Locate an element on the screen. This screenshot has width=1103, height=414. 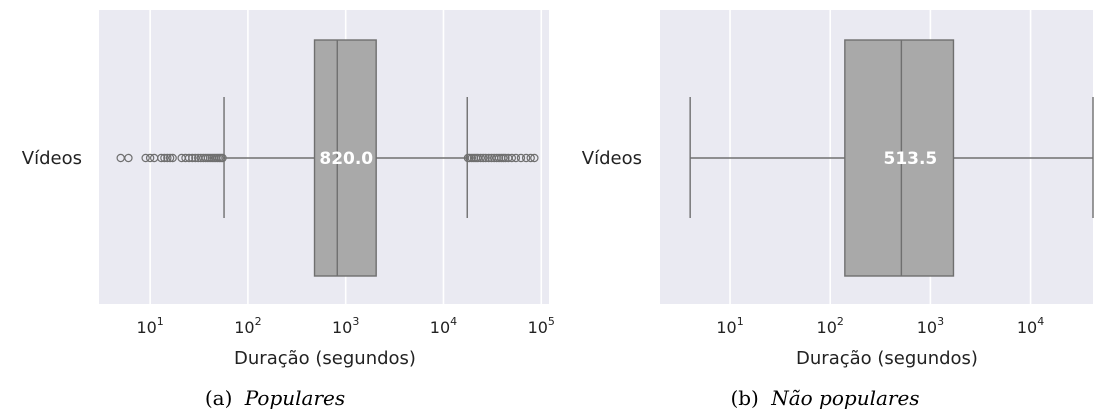
x-axis-label-a: Duração (segundos) is located at coordinates (325, 358).